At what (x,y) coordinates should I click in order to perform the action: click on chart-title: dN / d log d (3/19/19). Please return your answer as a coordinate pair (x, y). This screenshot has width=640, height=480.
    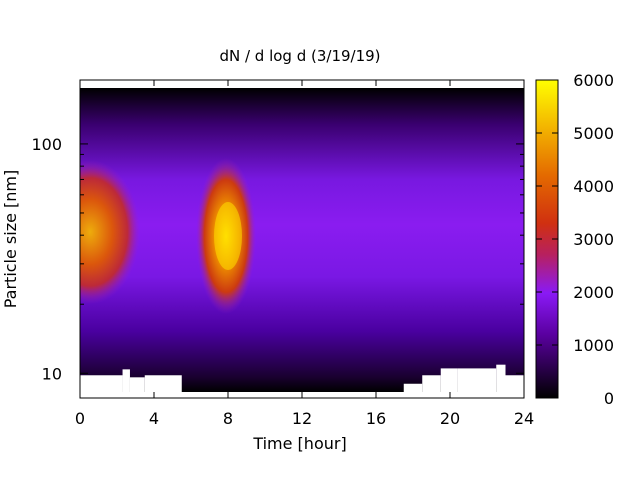
    Looking at the image, I should click on (299, 56).